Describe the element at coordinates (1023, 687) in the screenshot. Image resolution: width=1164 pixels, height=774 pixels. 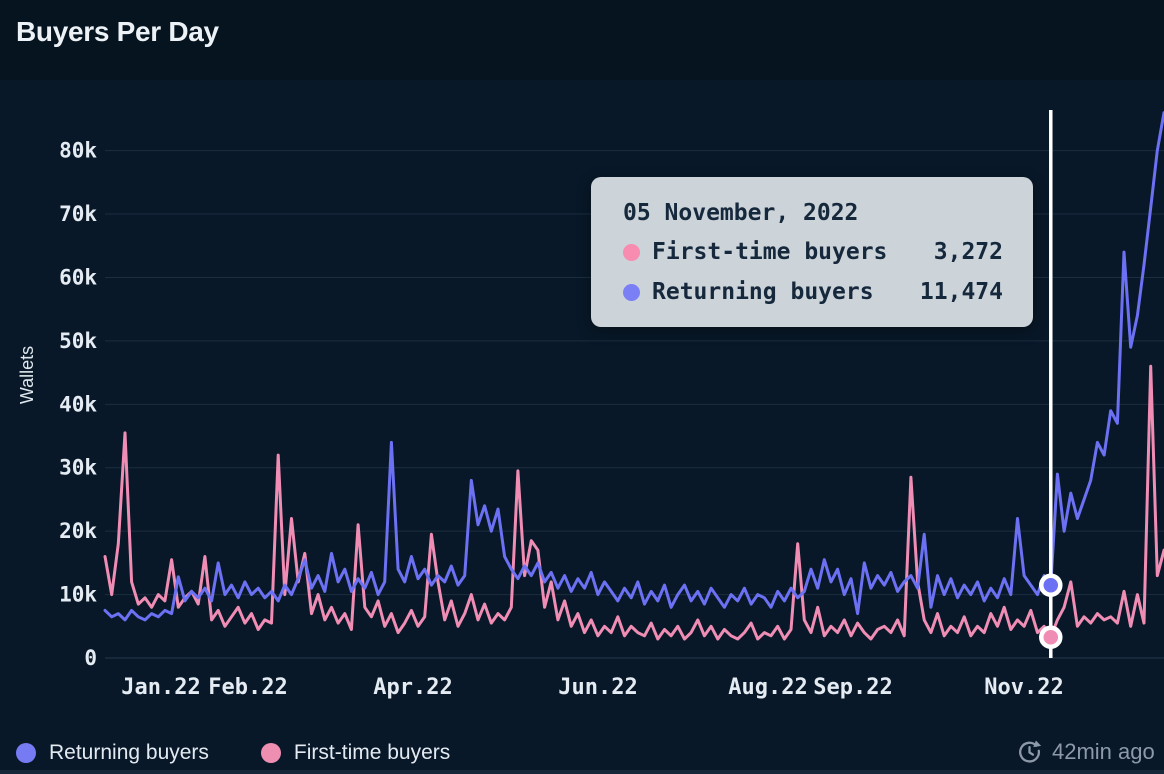
I see `x-axis-tick-label: Nov.22` at that location.